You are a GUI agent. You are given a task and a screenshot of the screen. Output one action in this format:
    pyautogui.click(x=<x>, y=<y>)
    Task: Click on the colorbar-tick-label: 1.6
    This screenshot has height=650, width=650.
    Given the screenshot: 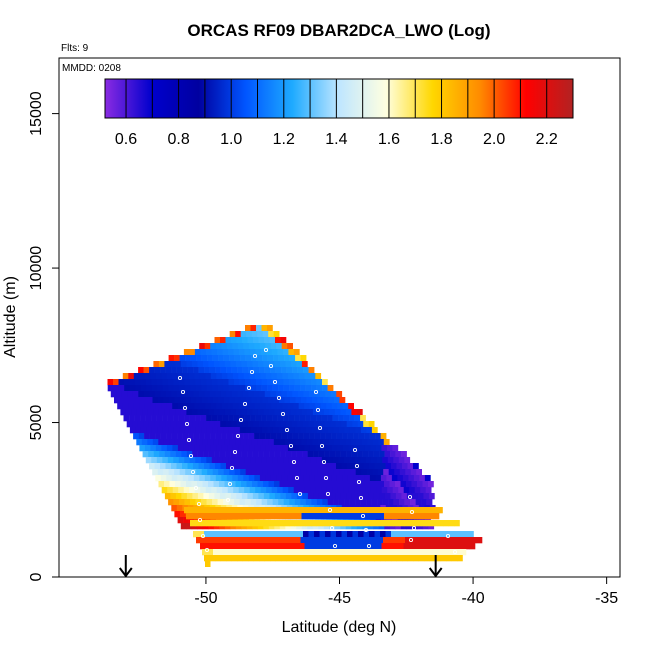 What is the action you would take?
    pyautogui.click(x=389, y=139)
    